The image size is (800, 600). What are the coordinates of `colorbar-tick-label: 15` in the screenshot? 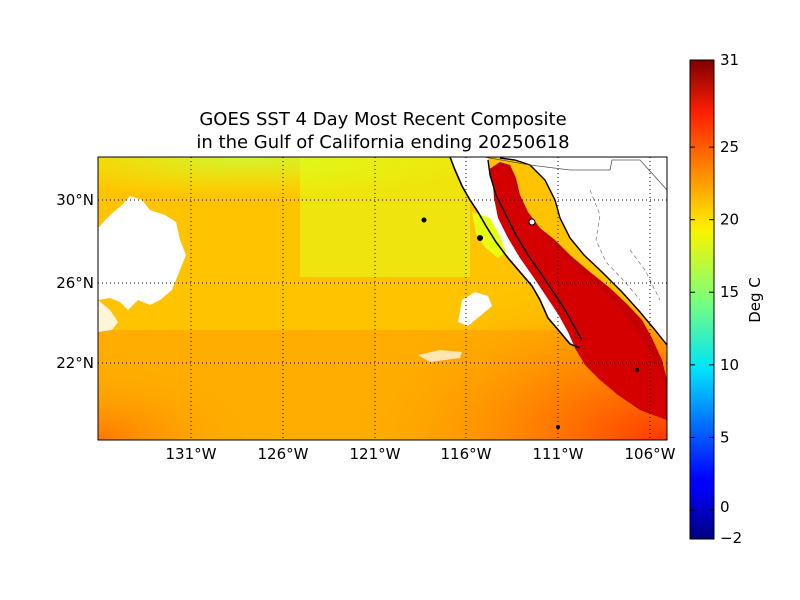 It's located at (729, 292).